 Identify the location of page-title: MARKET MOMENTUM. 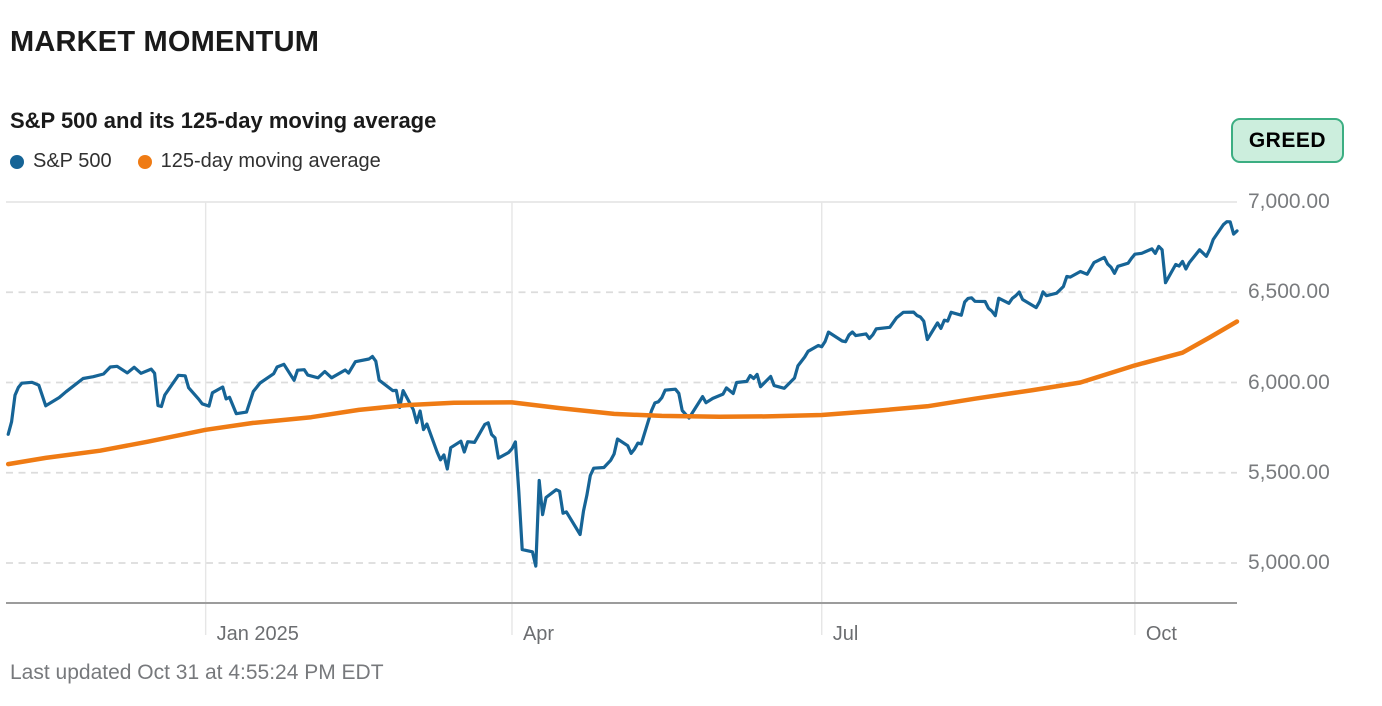
(165, 42).